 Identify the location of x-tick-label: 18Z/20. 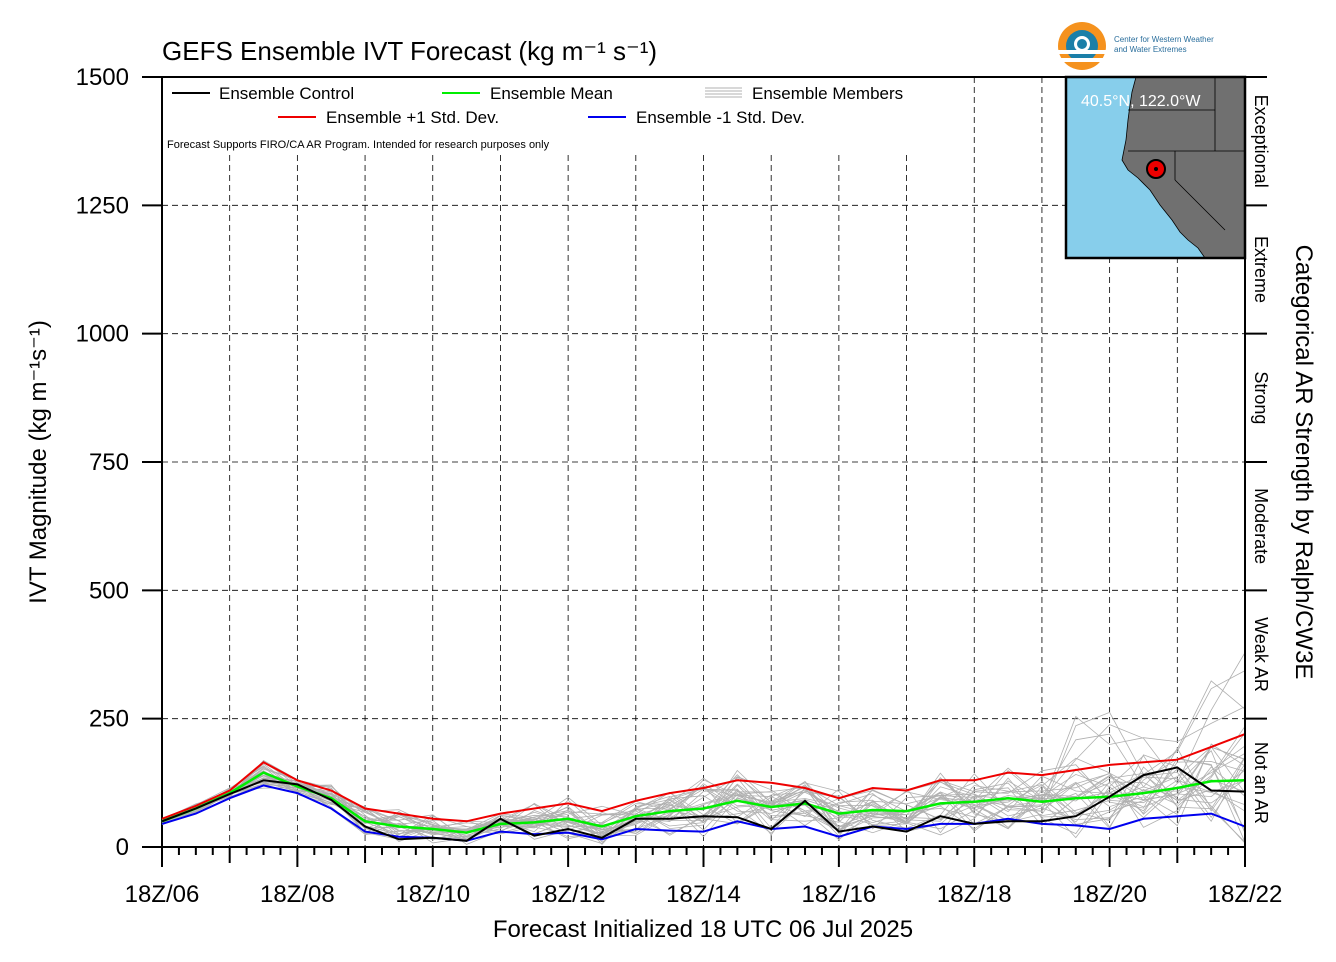
(1109, 894).